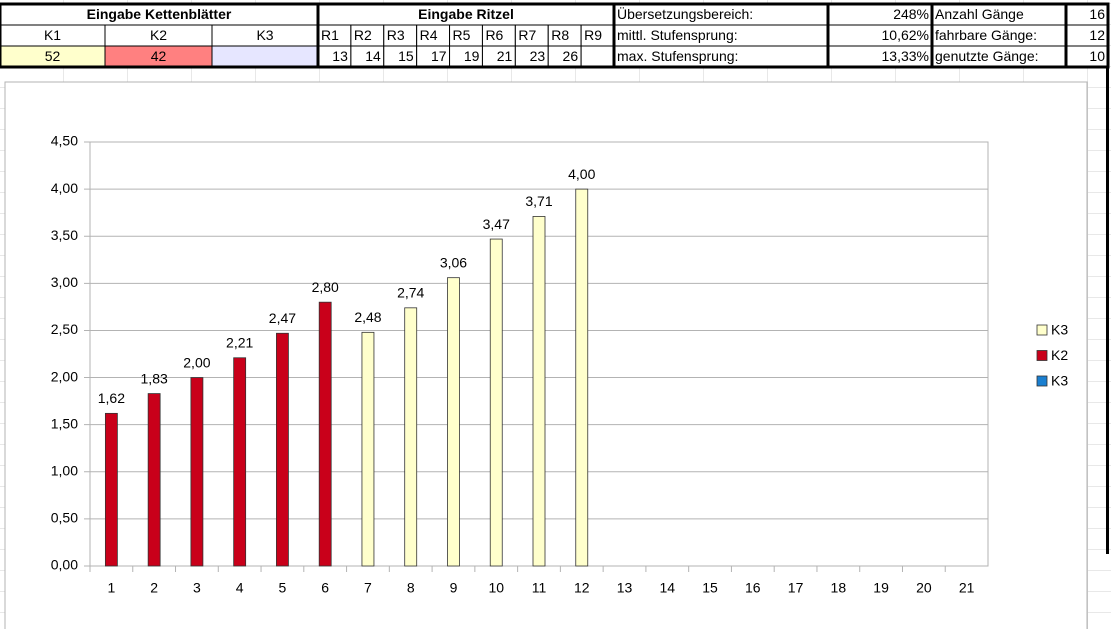 This screenshot has width=1111, height=629. I want to click on data-label: 2,21, so click(239, 342).